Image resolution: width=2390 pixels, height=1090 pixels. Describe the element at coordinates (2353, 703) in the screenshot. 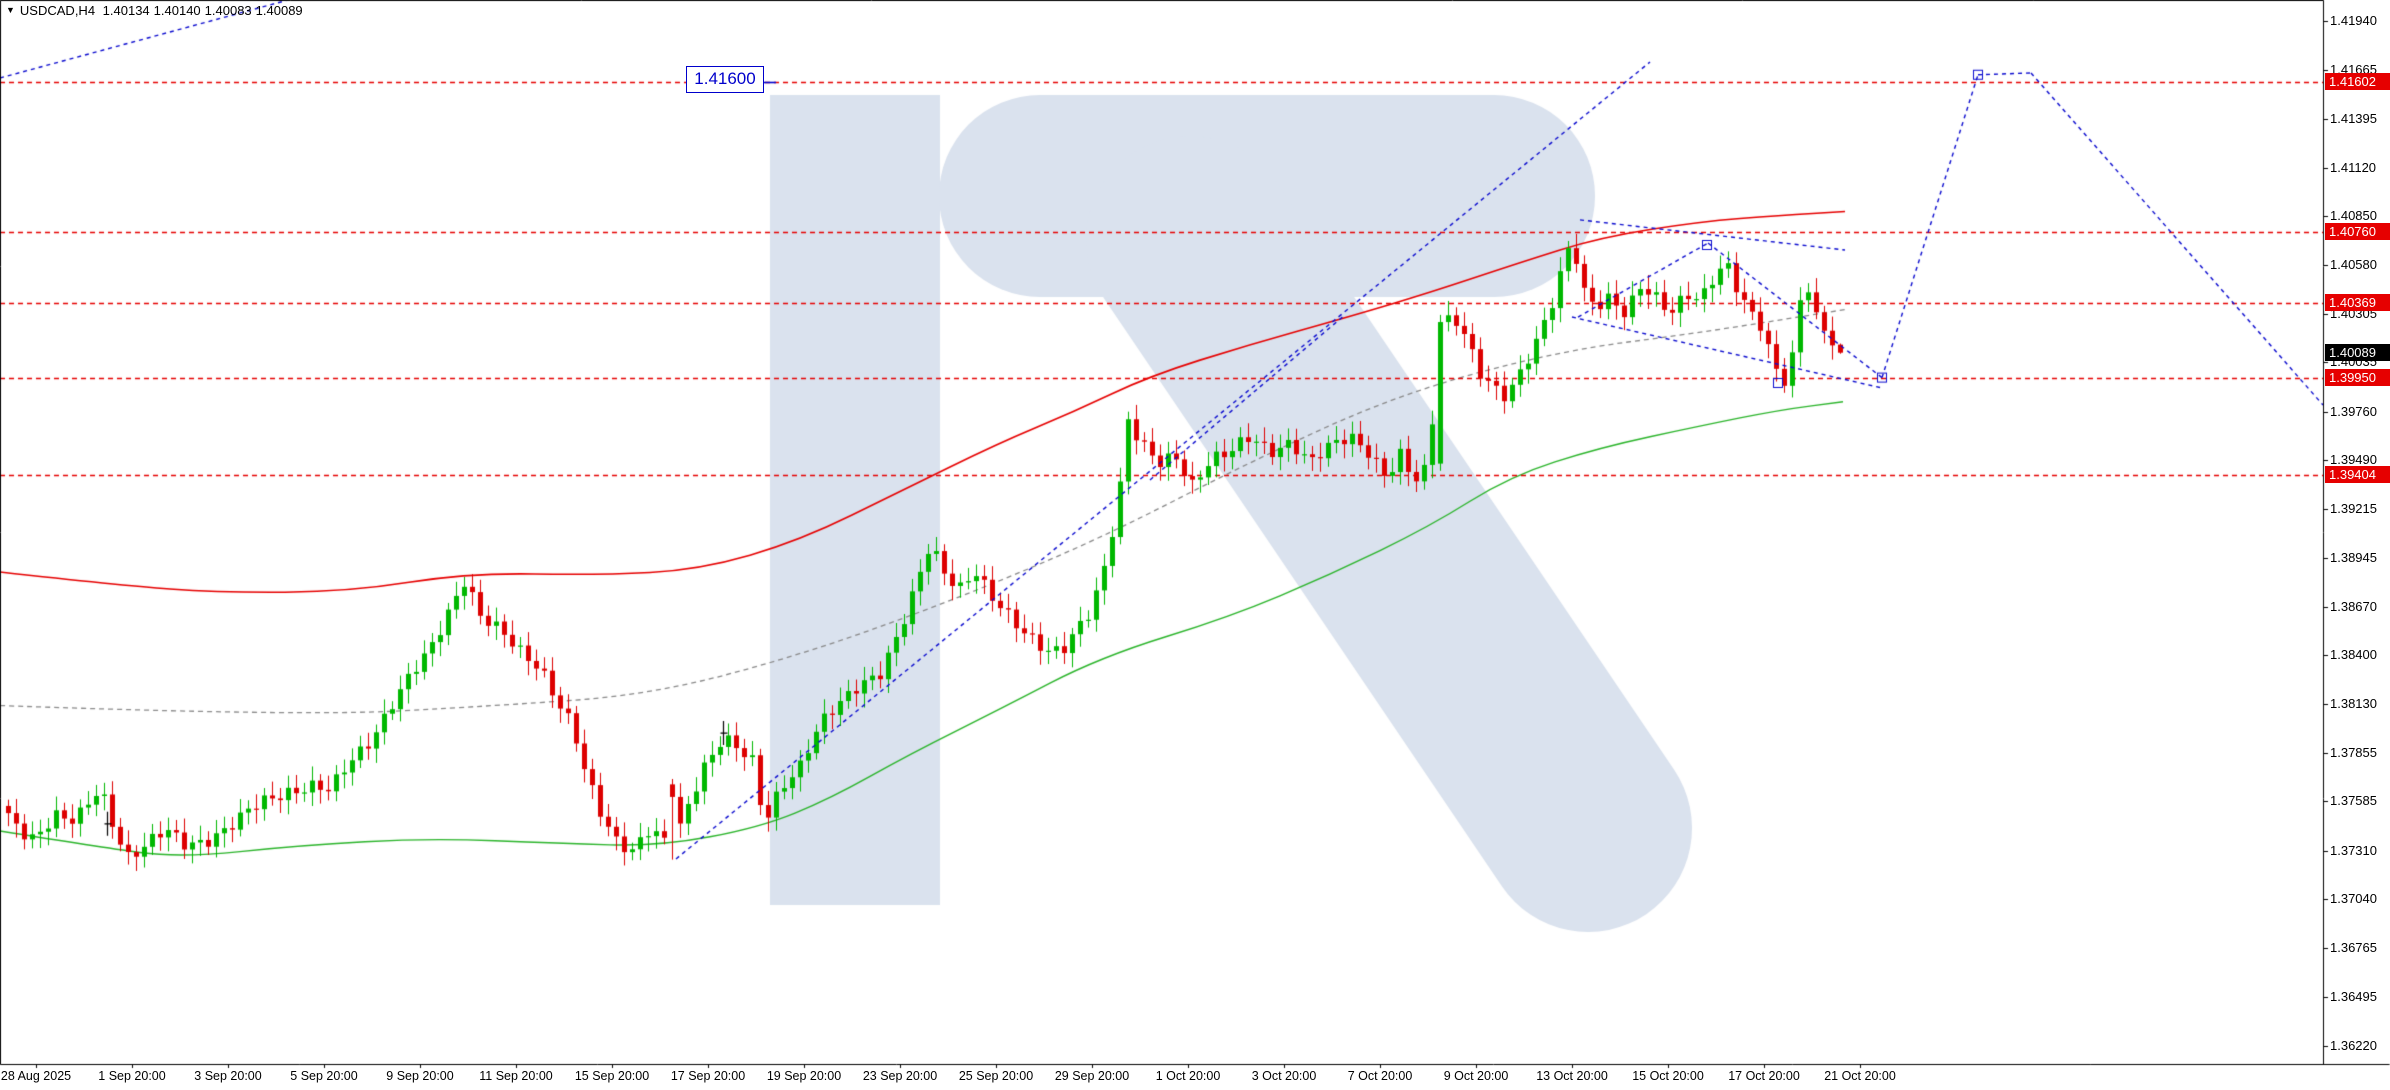

I see `price-tick-label: 1.38130` at that location.